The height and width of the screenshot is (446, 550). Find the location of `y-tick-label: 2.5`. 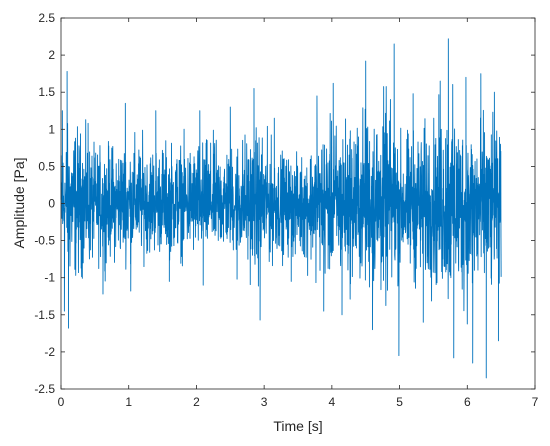

y-tick-label: 2.5 is located at coordinates (46, 18).